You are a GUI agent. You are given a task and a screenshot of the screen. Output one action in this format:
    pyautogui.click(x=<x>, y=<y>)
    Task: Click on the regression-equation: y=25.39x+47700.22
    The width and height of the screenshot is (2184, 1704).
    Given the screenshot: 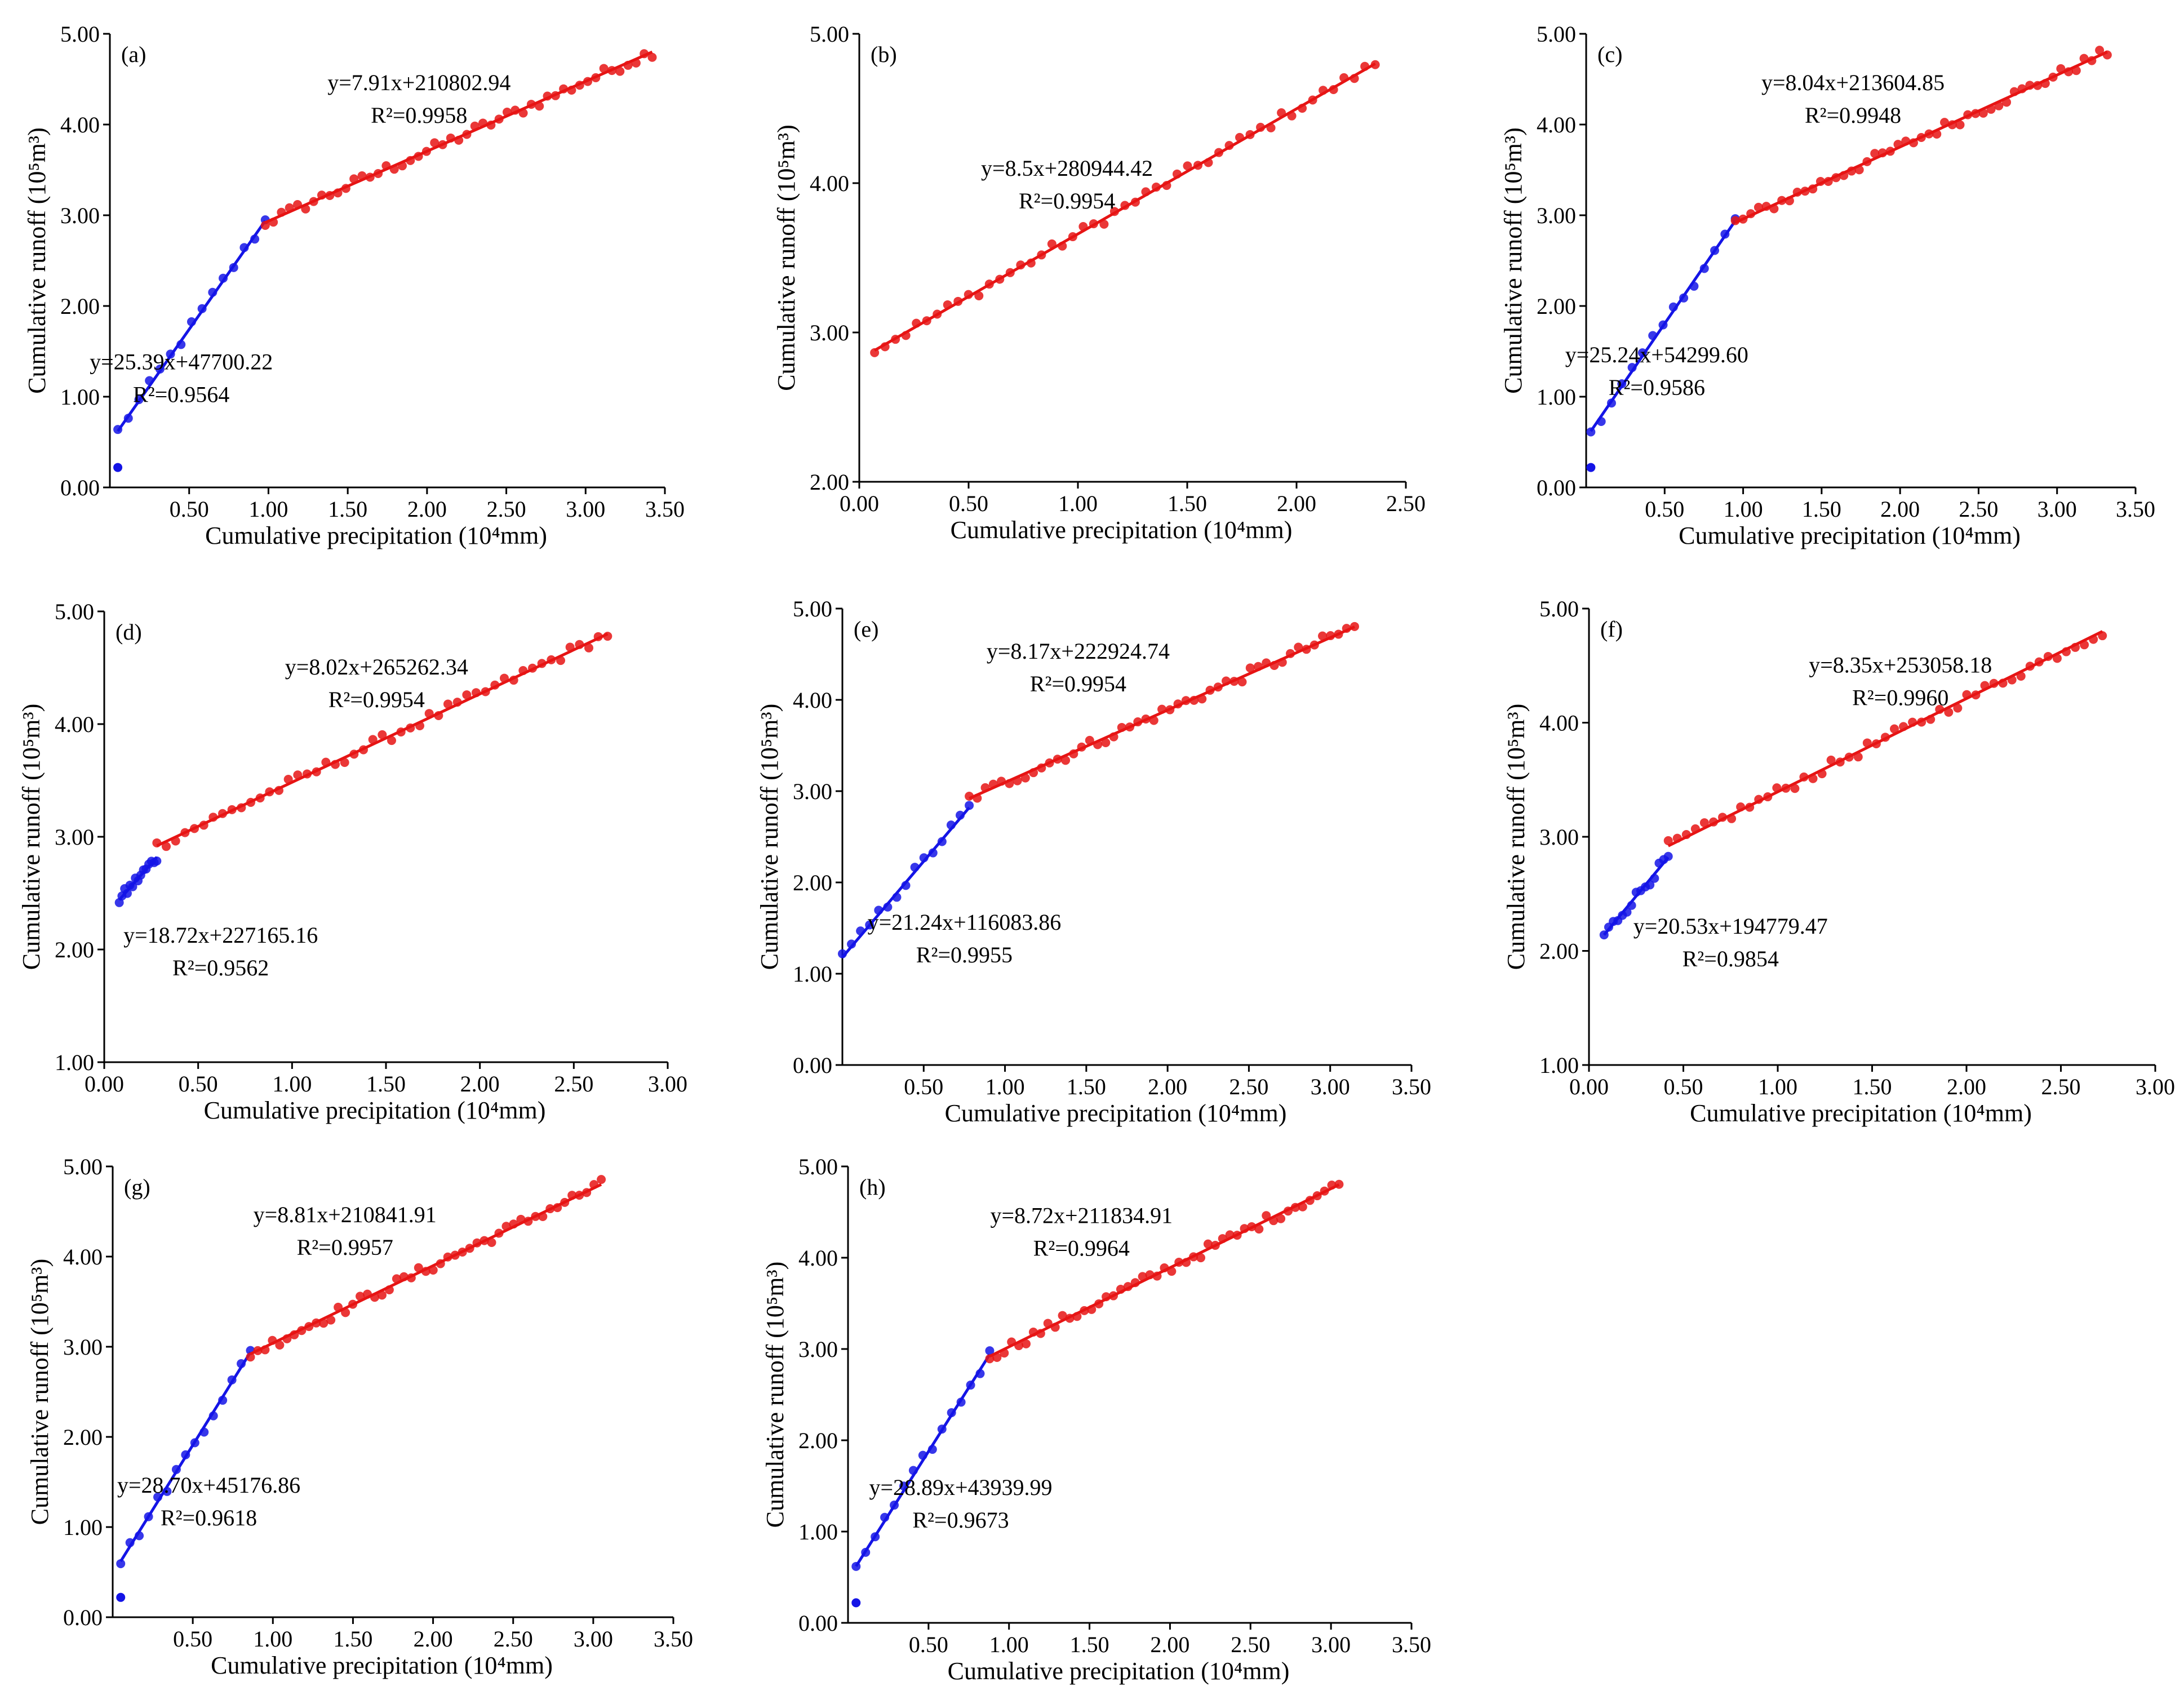 What is the action you would take?
    pyautogui.click(x=181, y=362)
    